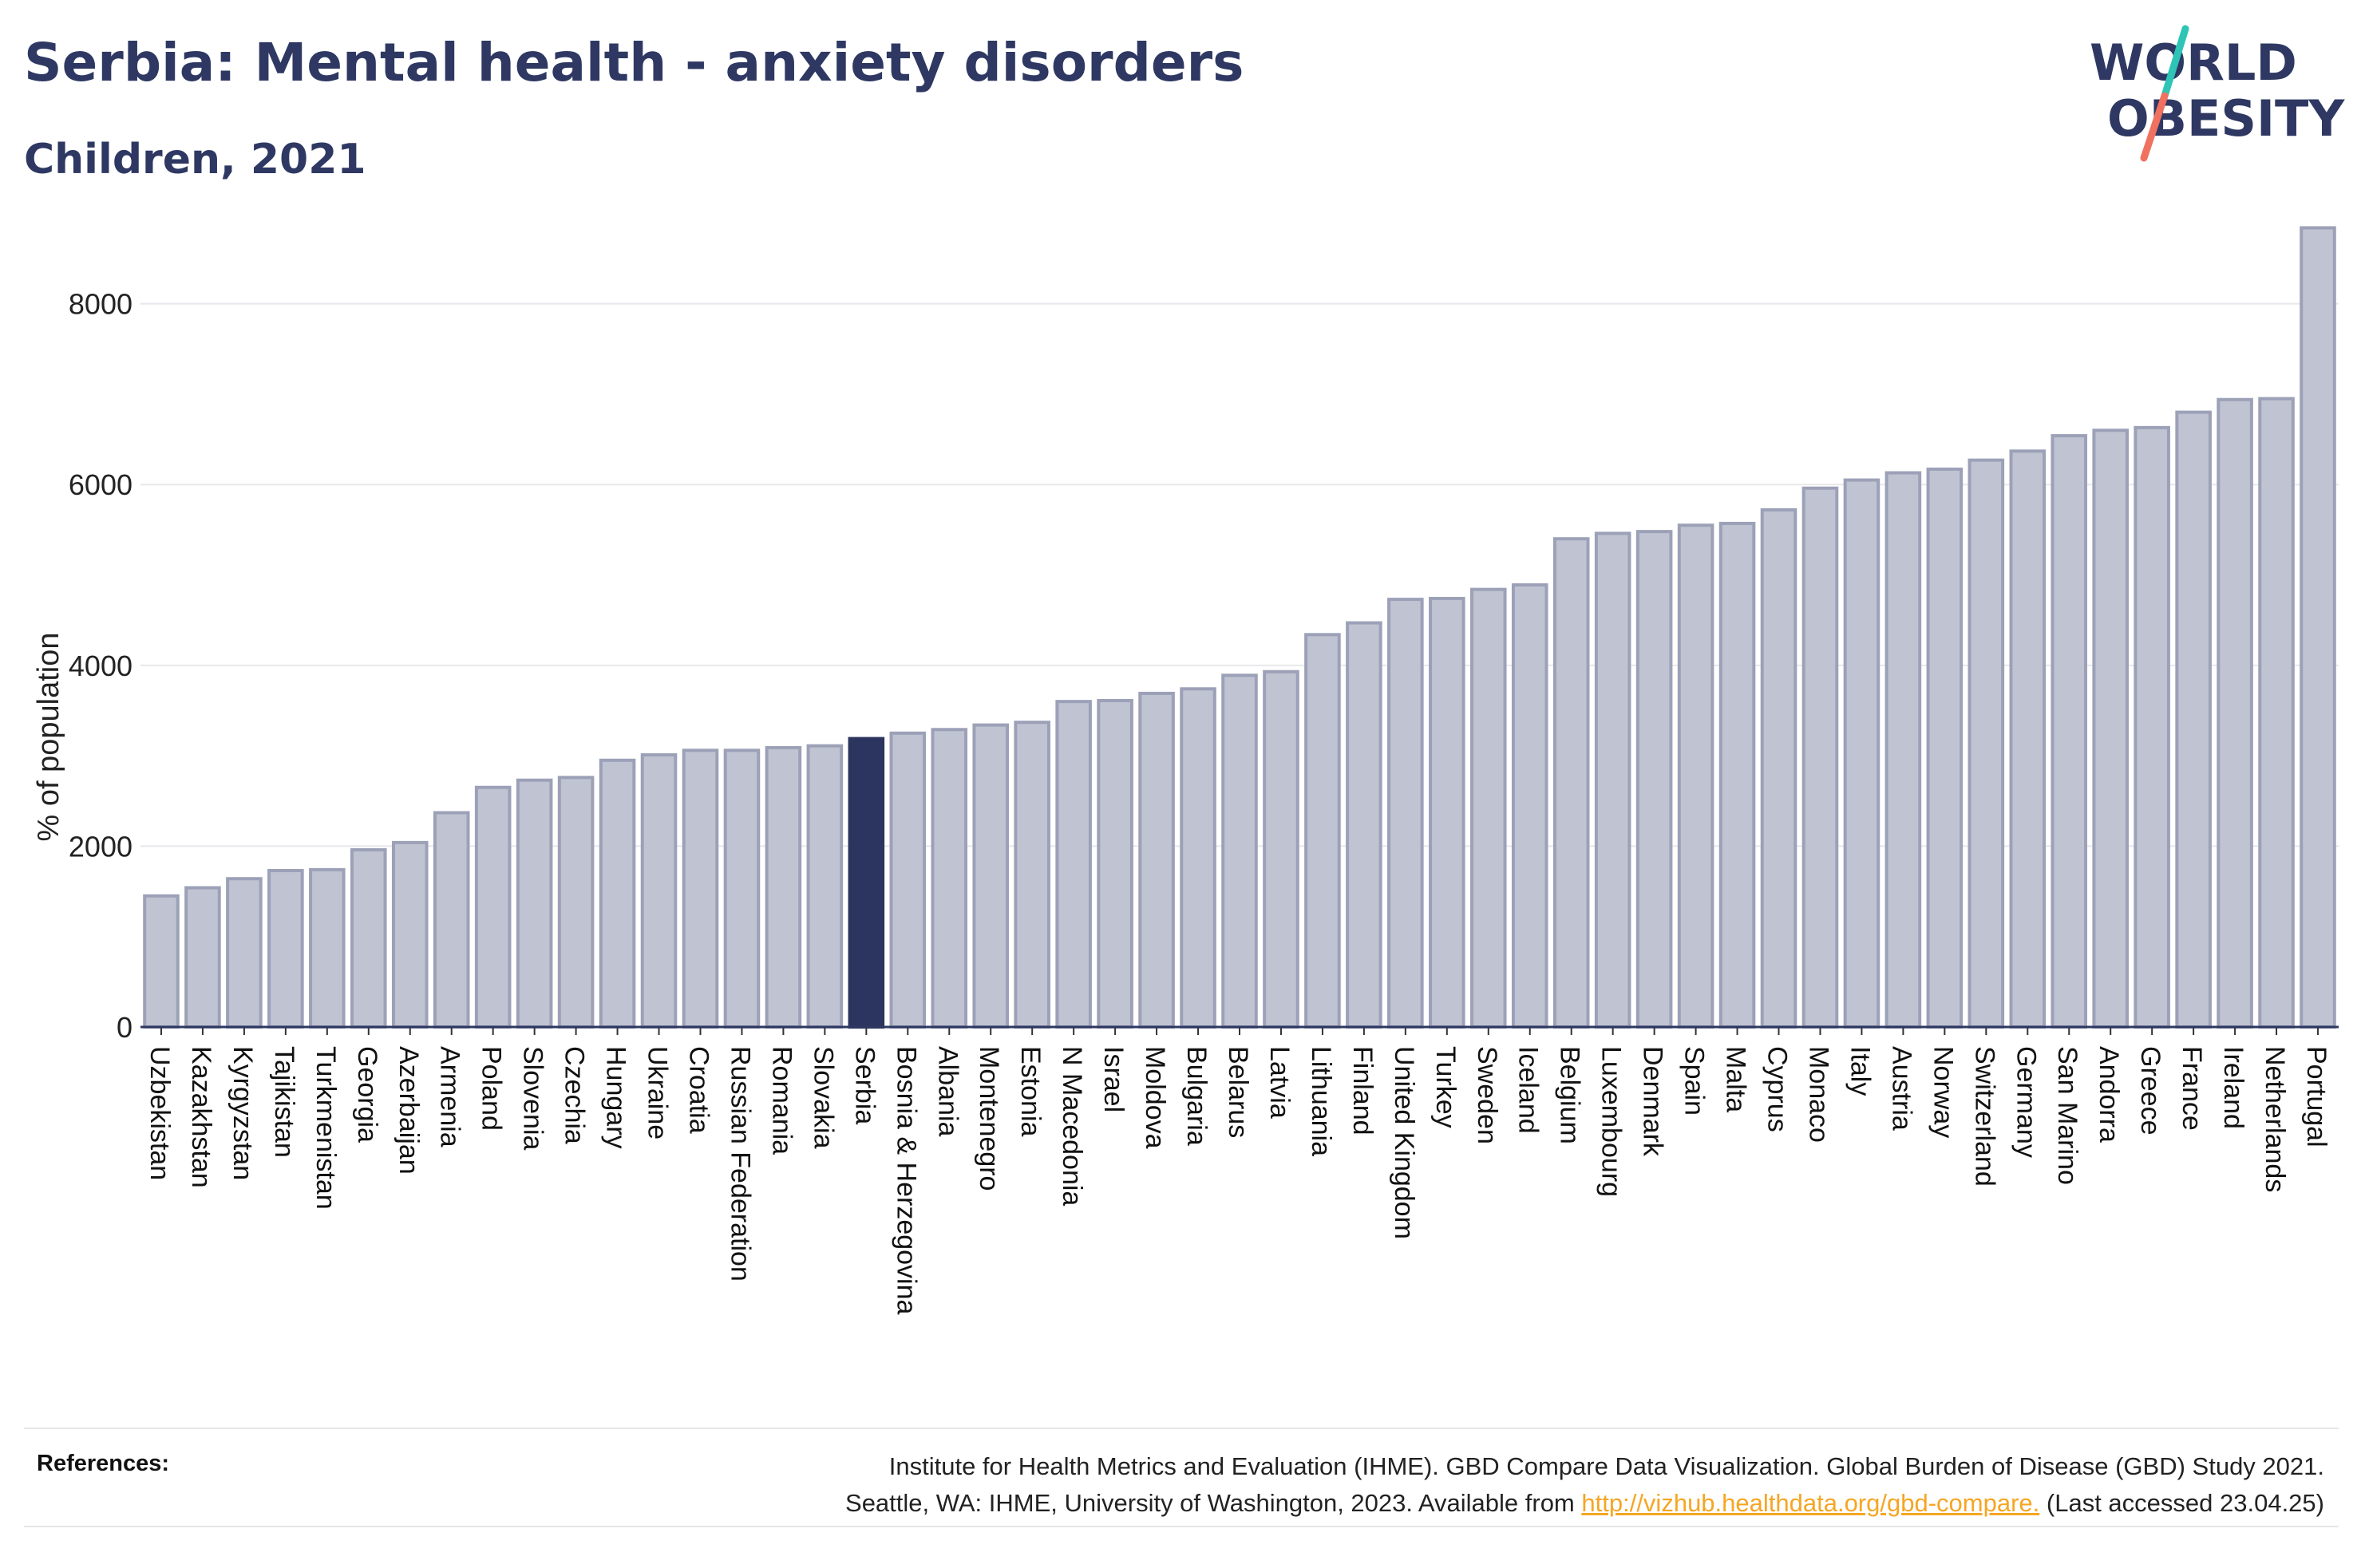  I want to click on x-tick-label: Iceland, so click(1528, 1090).